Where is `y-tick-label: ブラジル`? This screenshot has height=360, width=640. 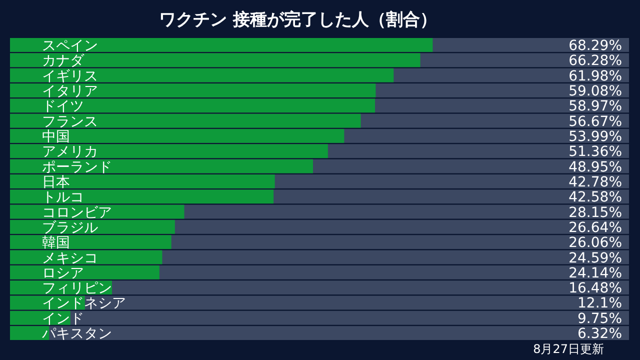 y-tick-label: ブラジル is located at coordinates (70, 228).